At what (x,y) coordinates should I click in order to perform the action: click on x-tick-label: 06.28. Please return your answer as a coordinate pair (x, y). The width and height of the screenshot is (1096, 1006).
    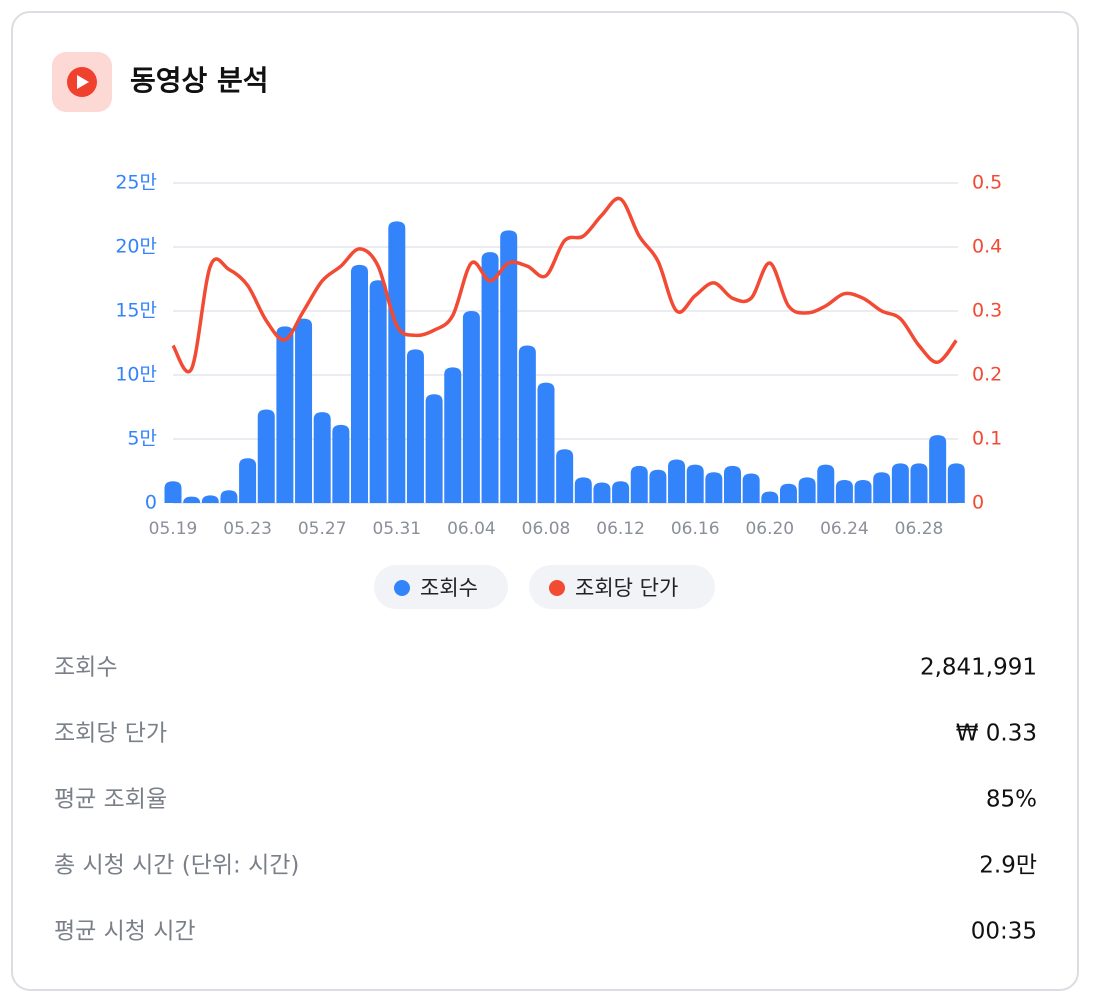
    Looking at the image, I should click on (919, 529).